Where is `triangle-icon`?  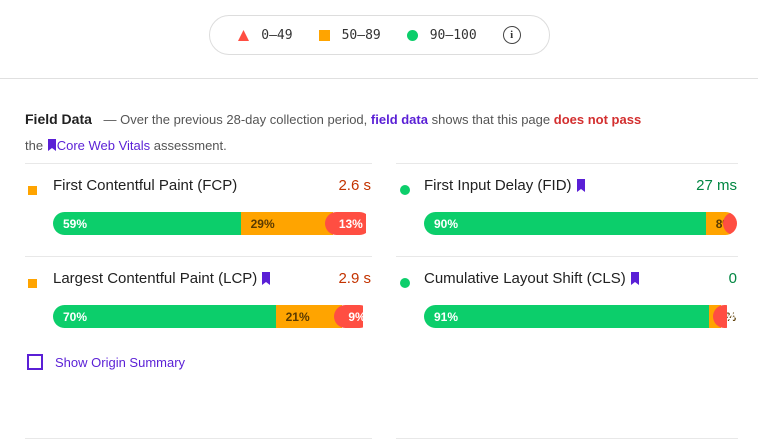
triangle-icon is located at coordinates (243, 35).